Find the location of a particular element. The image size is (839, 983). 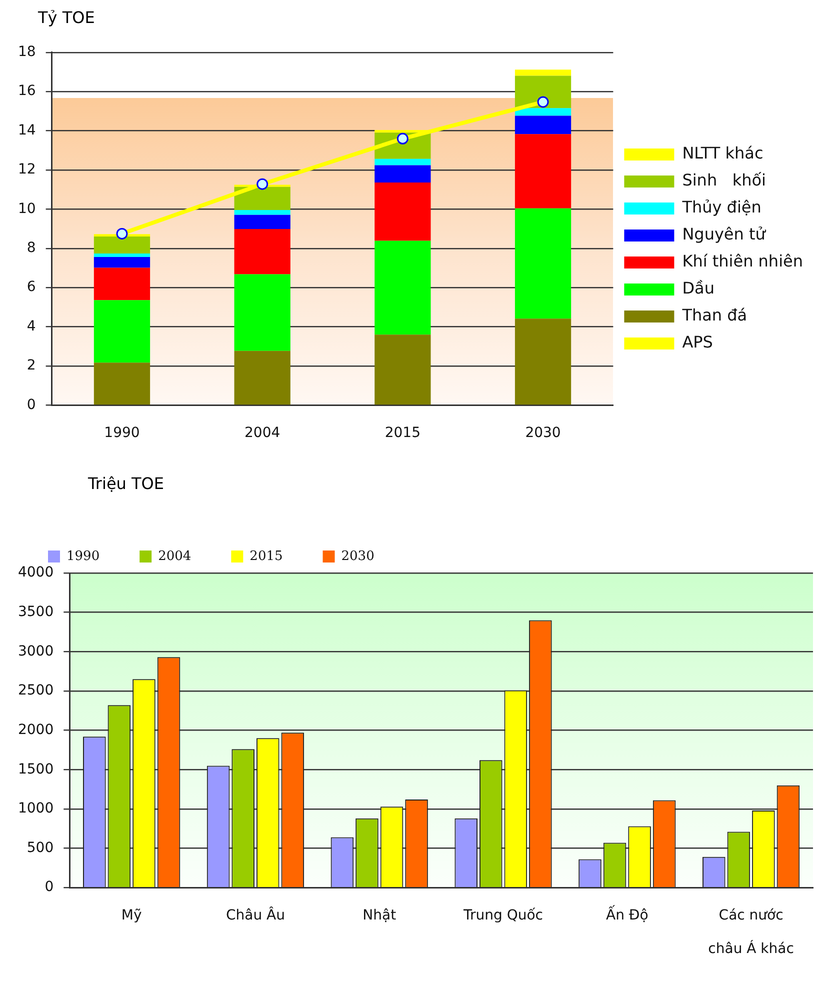

x-tick-label: Ấn Độ is located at coordinates (627, 914).